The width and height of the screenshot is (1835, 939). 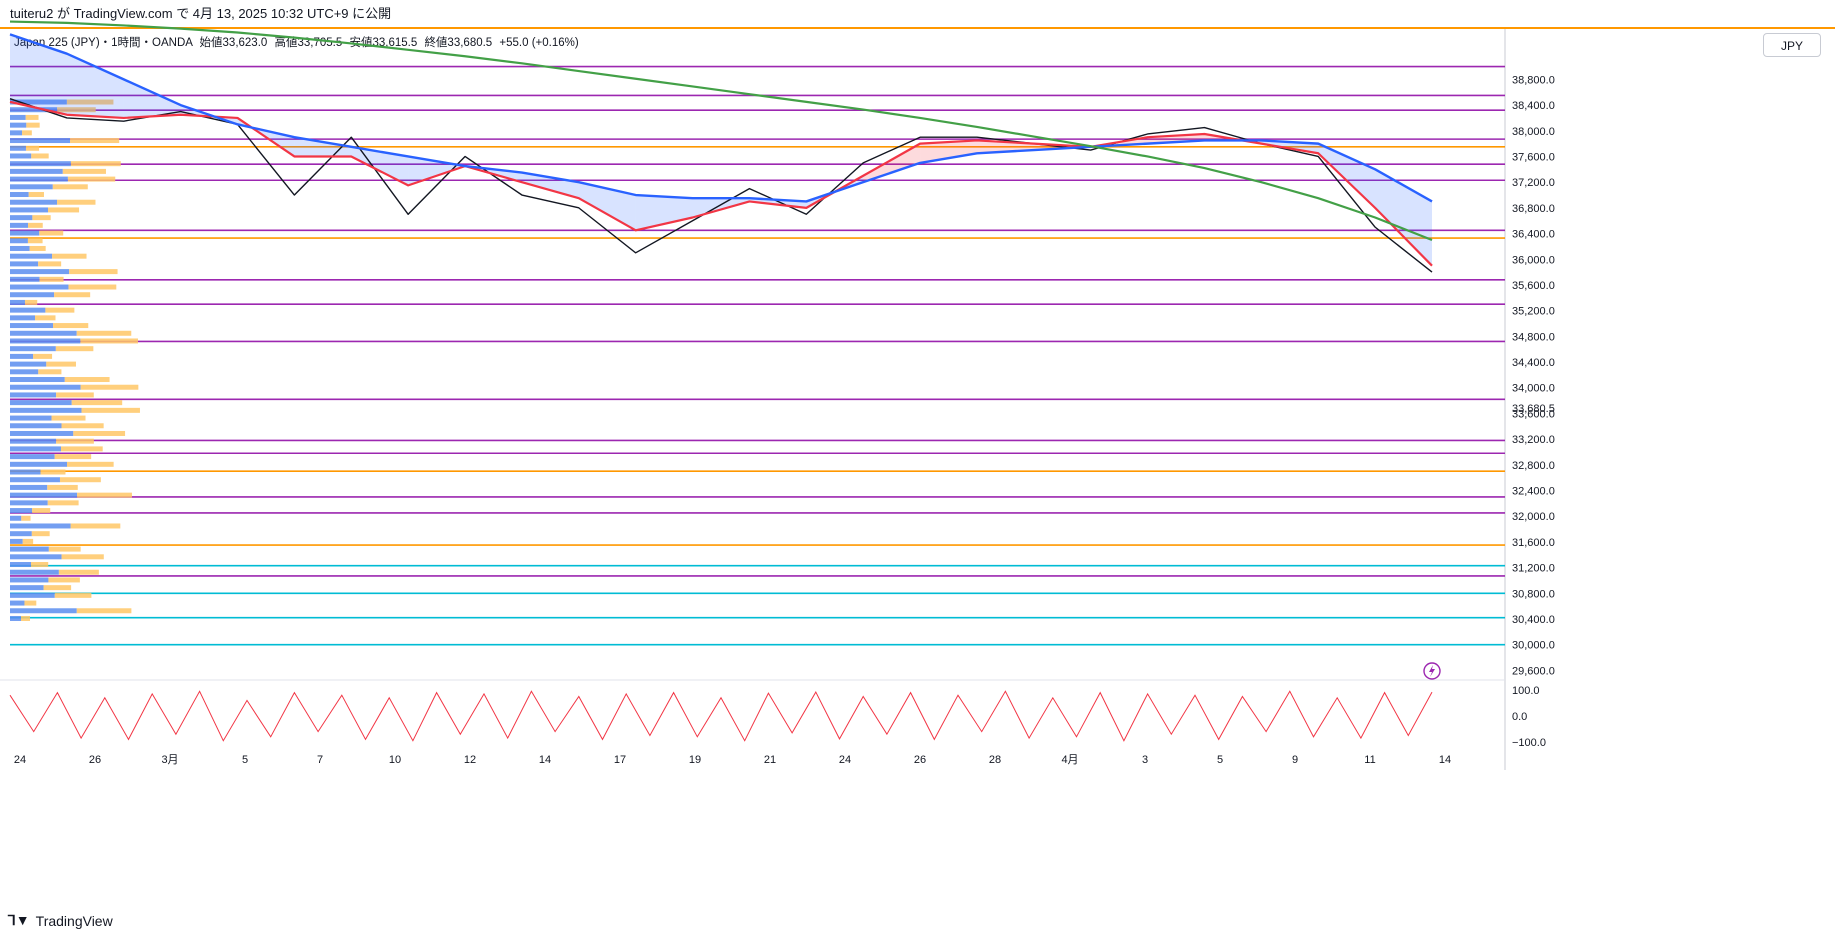 I want to click on series-line-price, so click(x=721, y=185).